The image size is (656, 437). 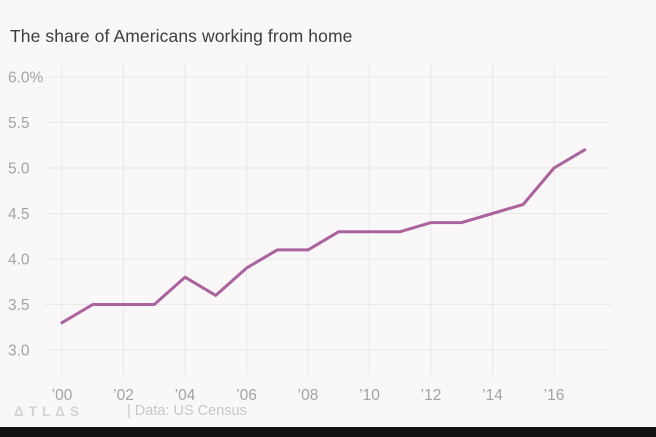 What do you see at coordinates (62, 395) in the screenshot?
I see `x-axis-tick-label: ’00` at bounding box center [62, 395].